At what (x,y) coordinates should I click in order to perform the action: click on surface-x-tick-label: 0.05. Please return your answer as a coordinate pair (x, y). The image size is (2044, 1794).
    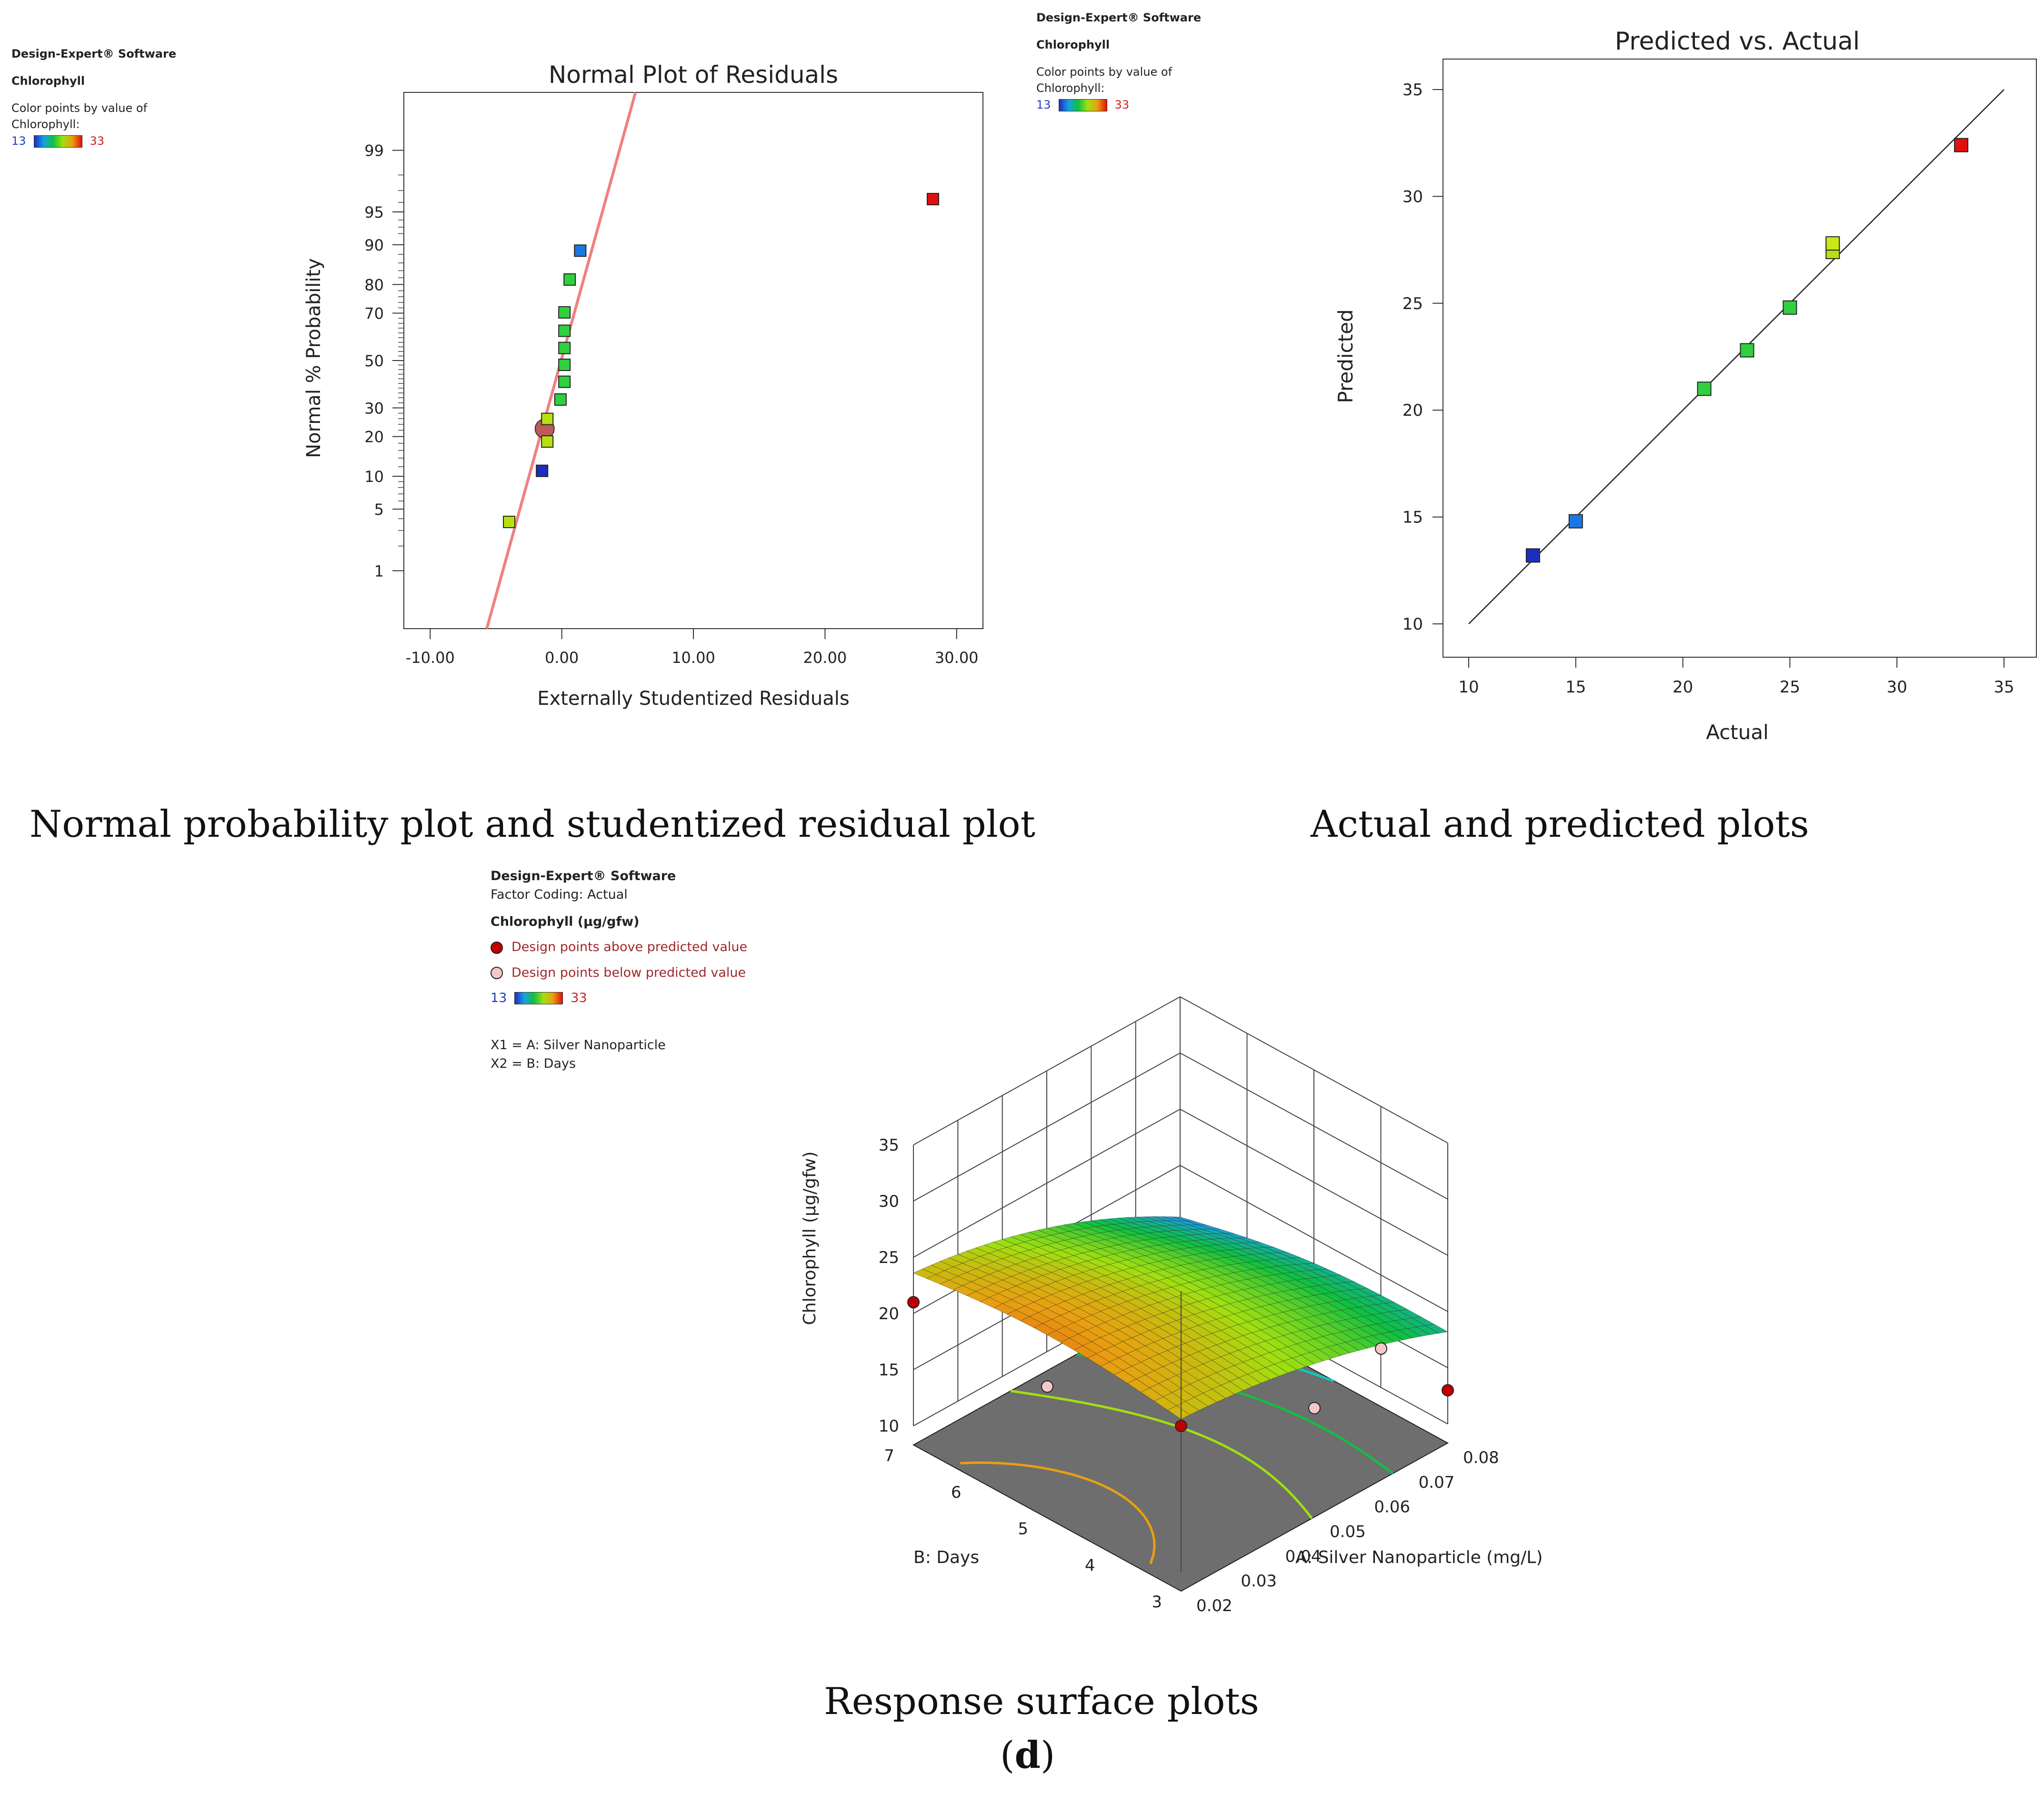
    Looking at the image, I should click on (1348, 1532).